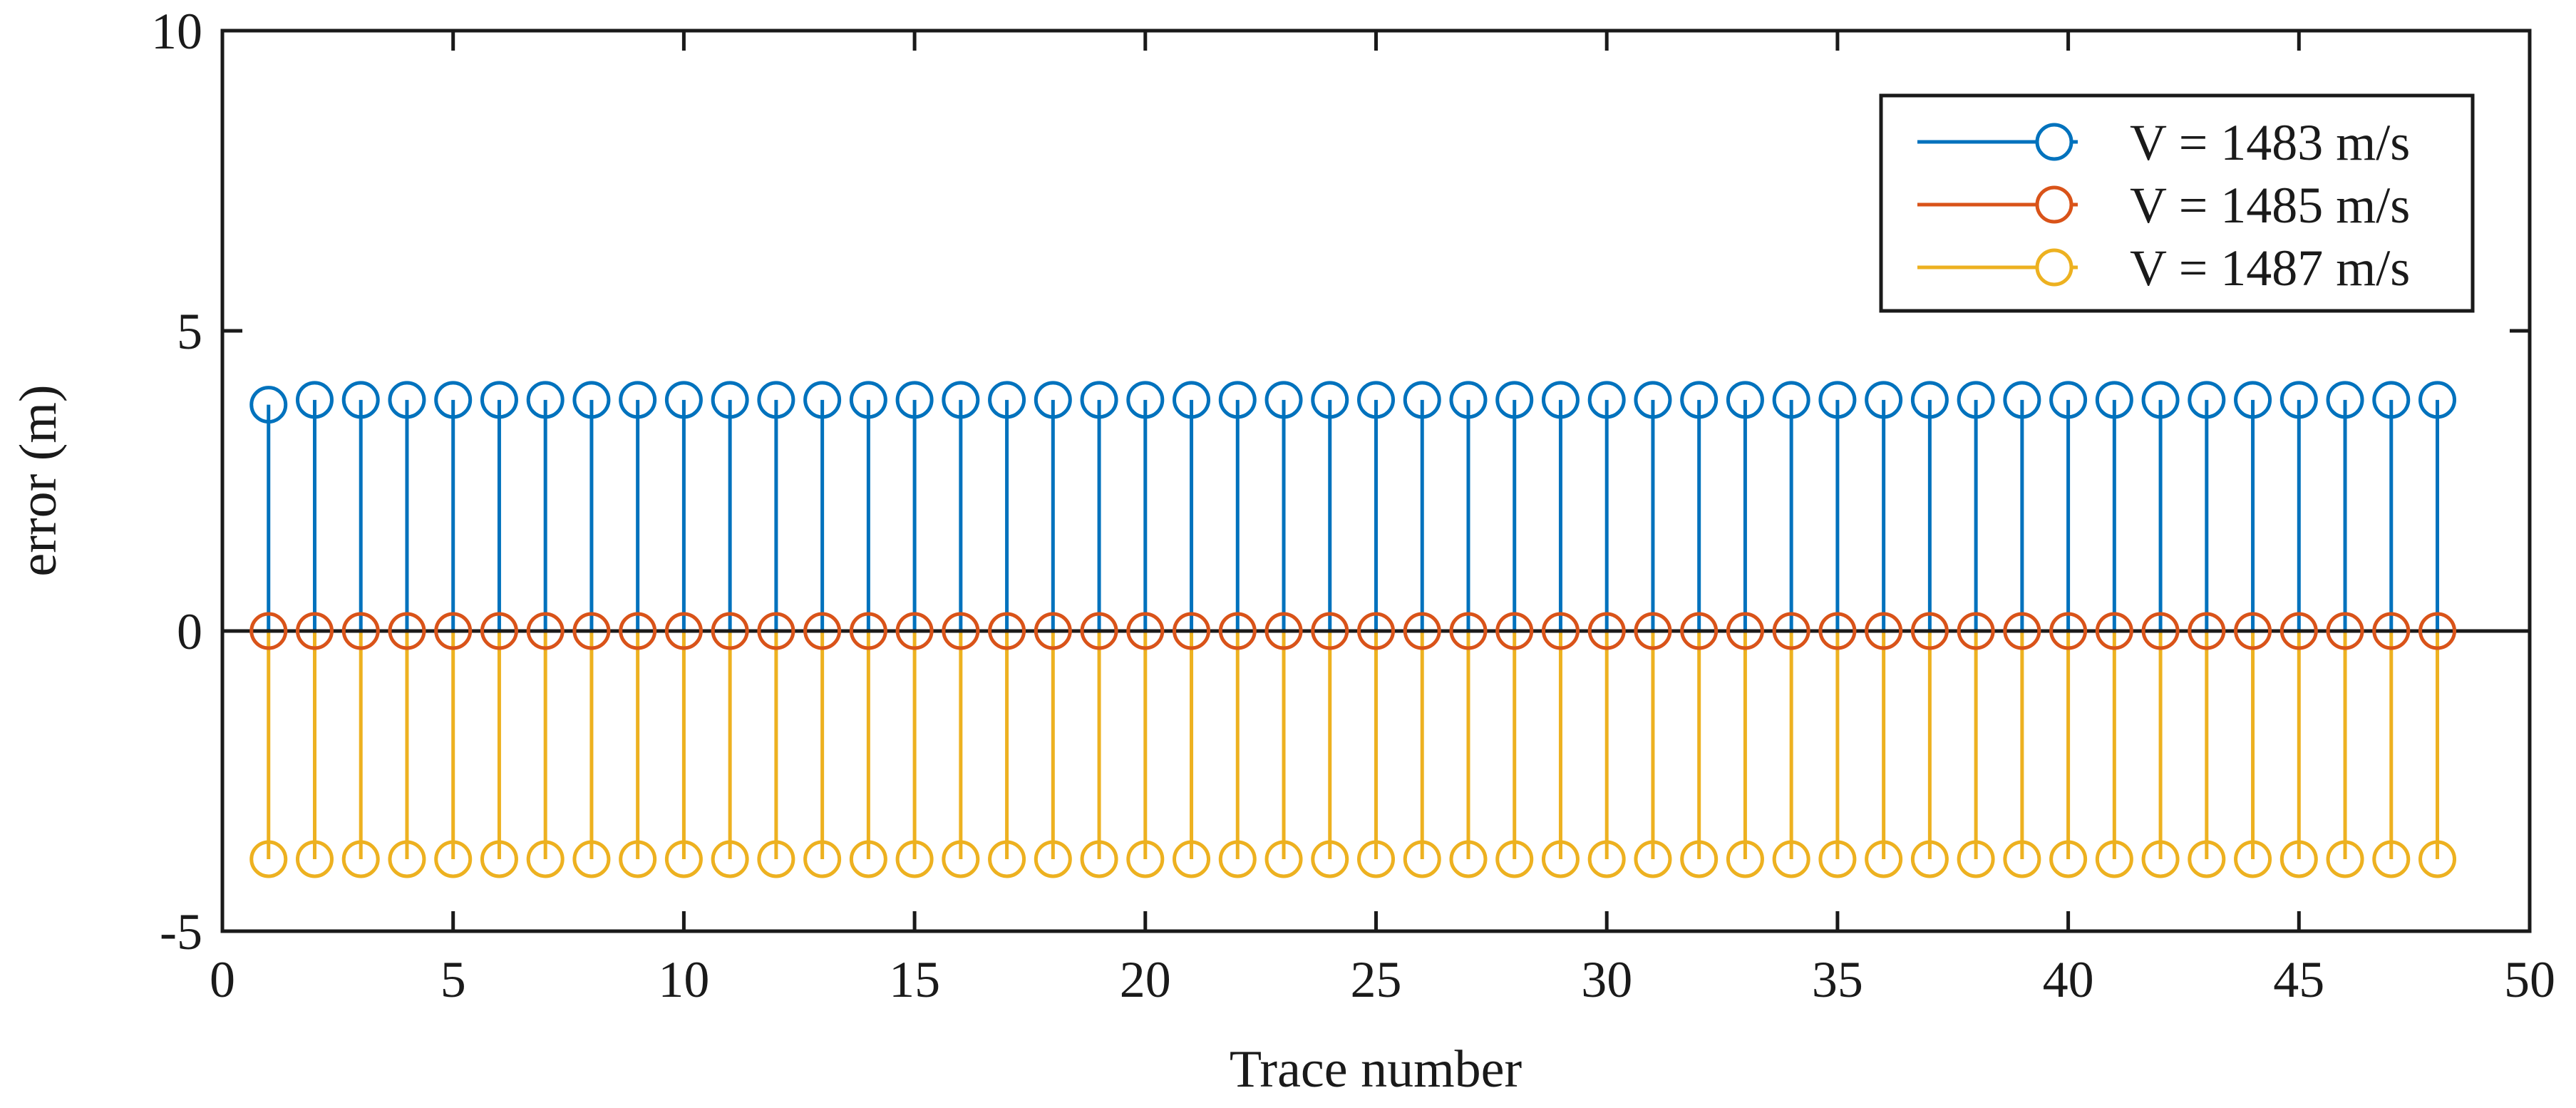  Describe the element at coordinates (453, 979) in the screenshot. I see `x-tick-label-5: 5` at that location.